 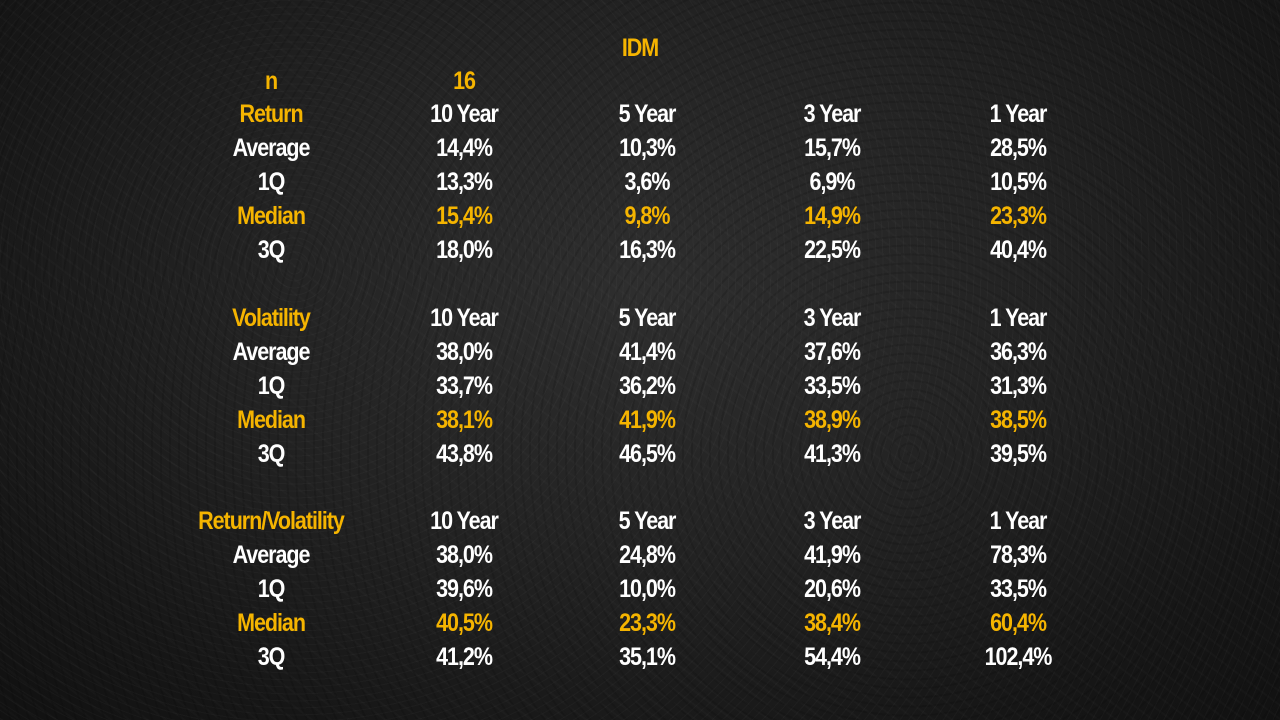 I want to click on return-row-median-label: Median, so click(x=271, y=216).